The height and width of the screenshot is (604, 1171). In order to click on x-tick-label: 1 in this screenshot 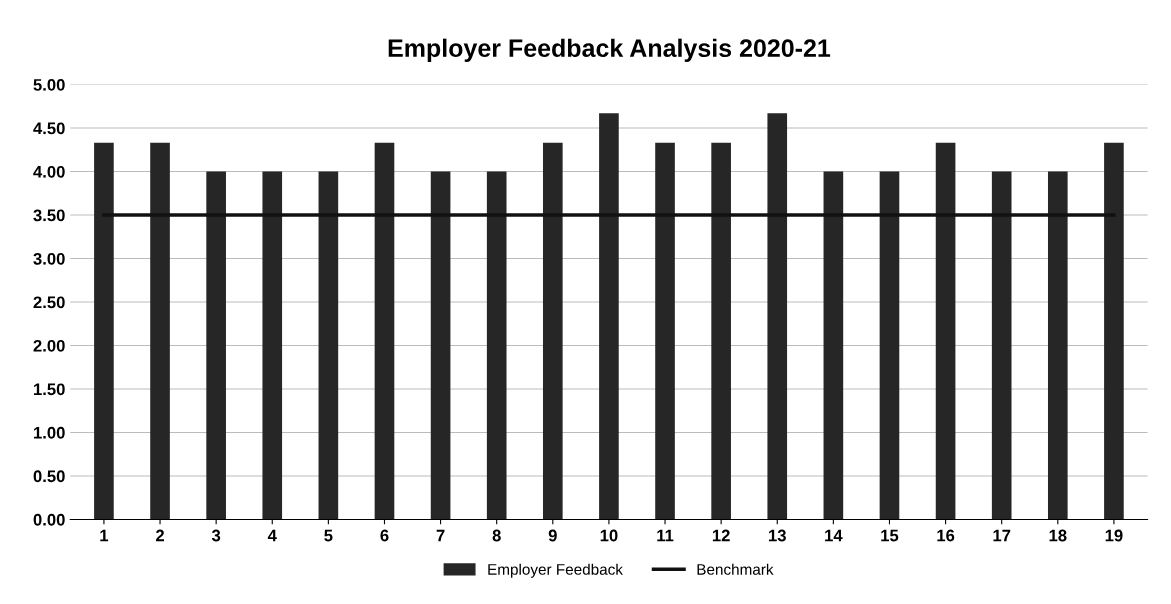, I will do `click(104, 535)`.